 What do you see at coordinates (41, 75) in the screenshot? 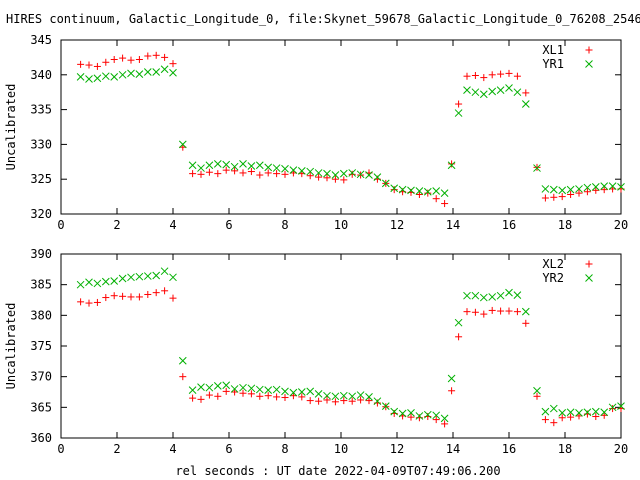
I see `y-tick-label: 340` at bounding box center [41, 75].